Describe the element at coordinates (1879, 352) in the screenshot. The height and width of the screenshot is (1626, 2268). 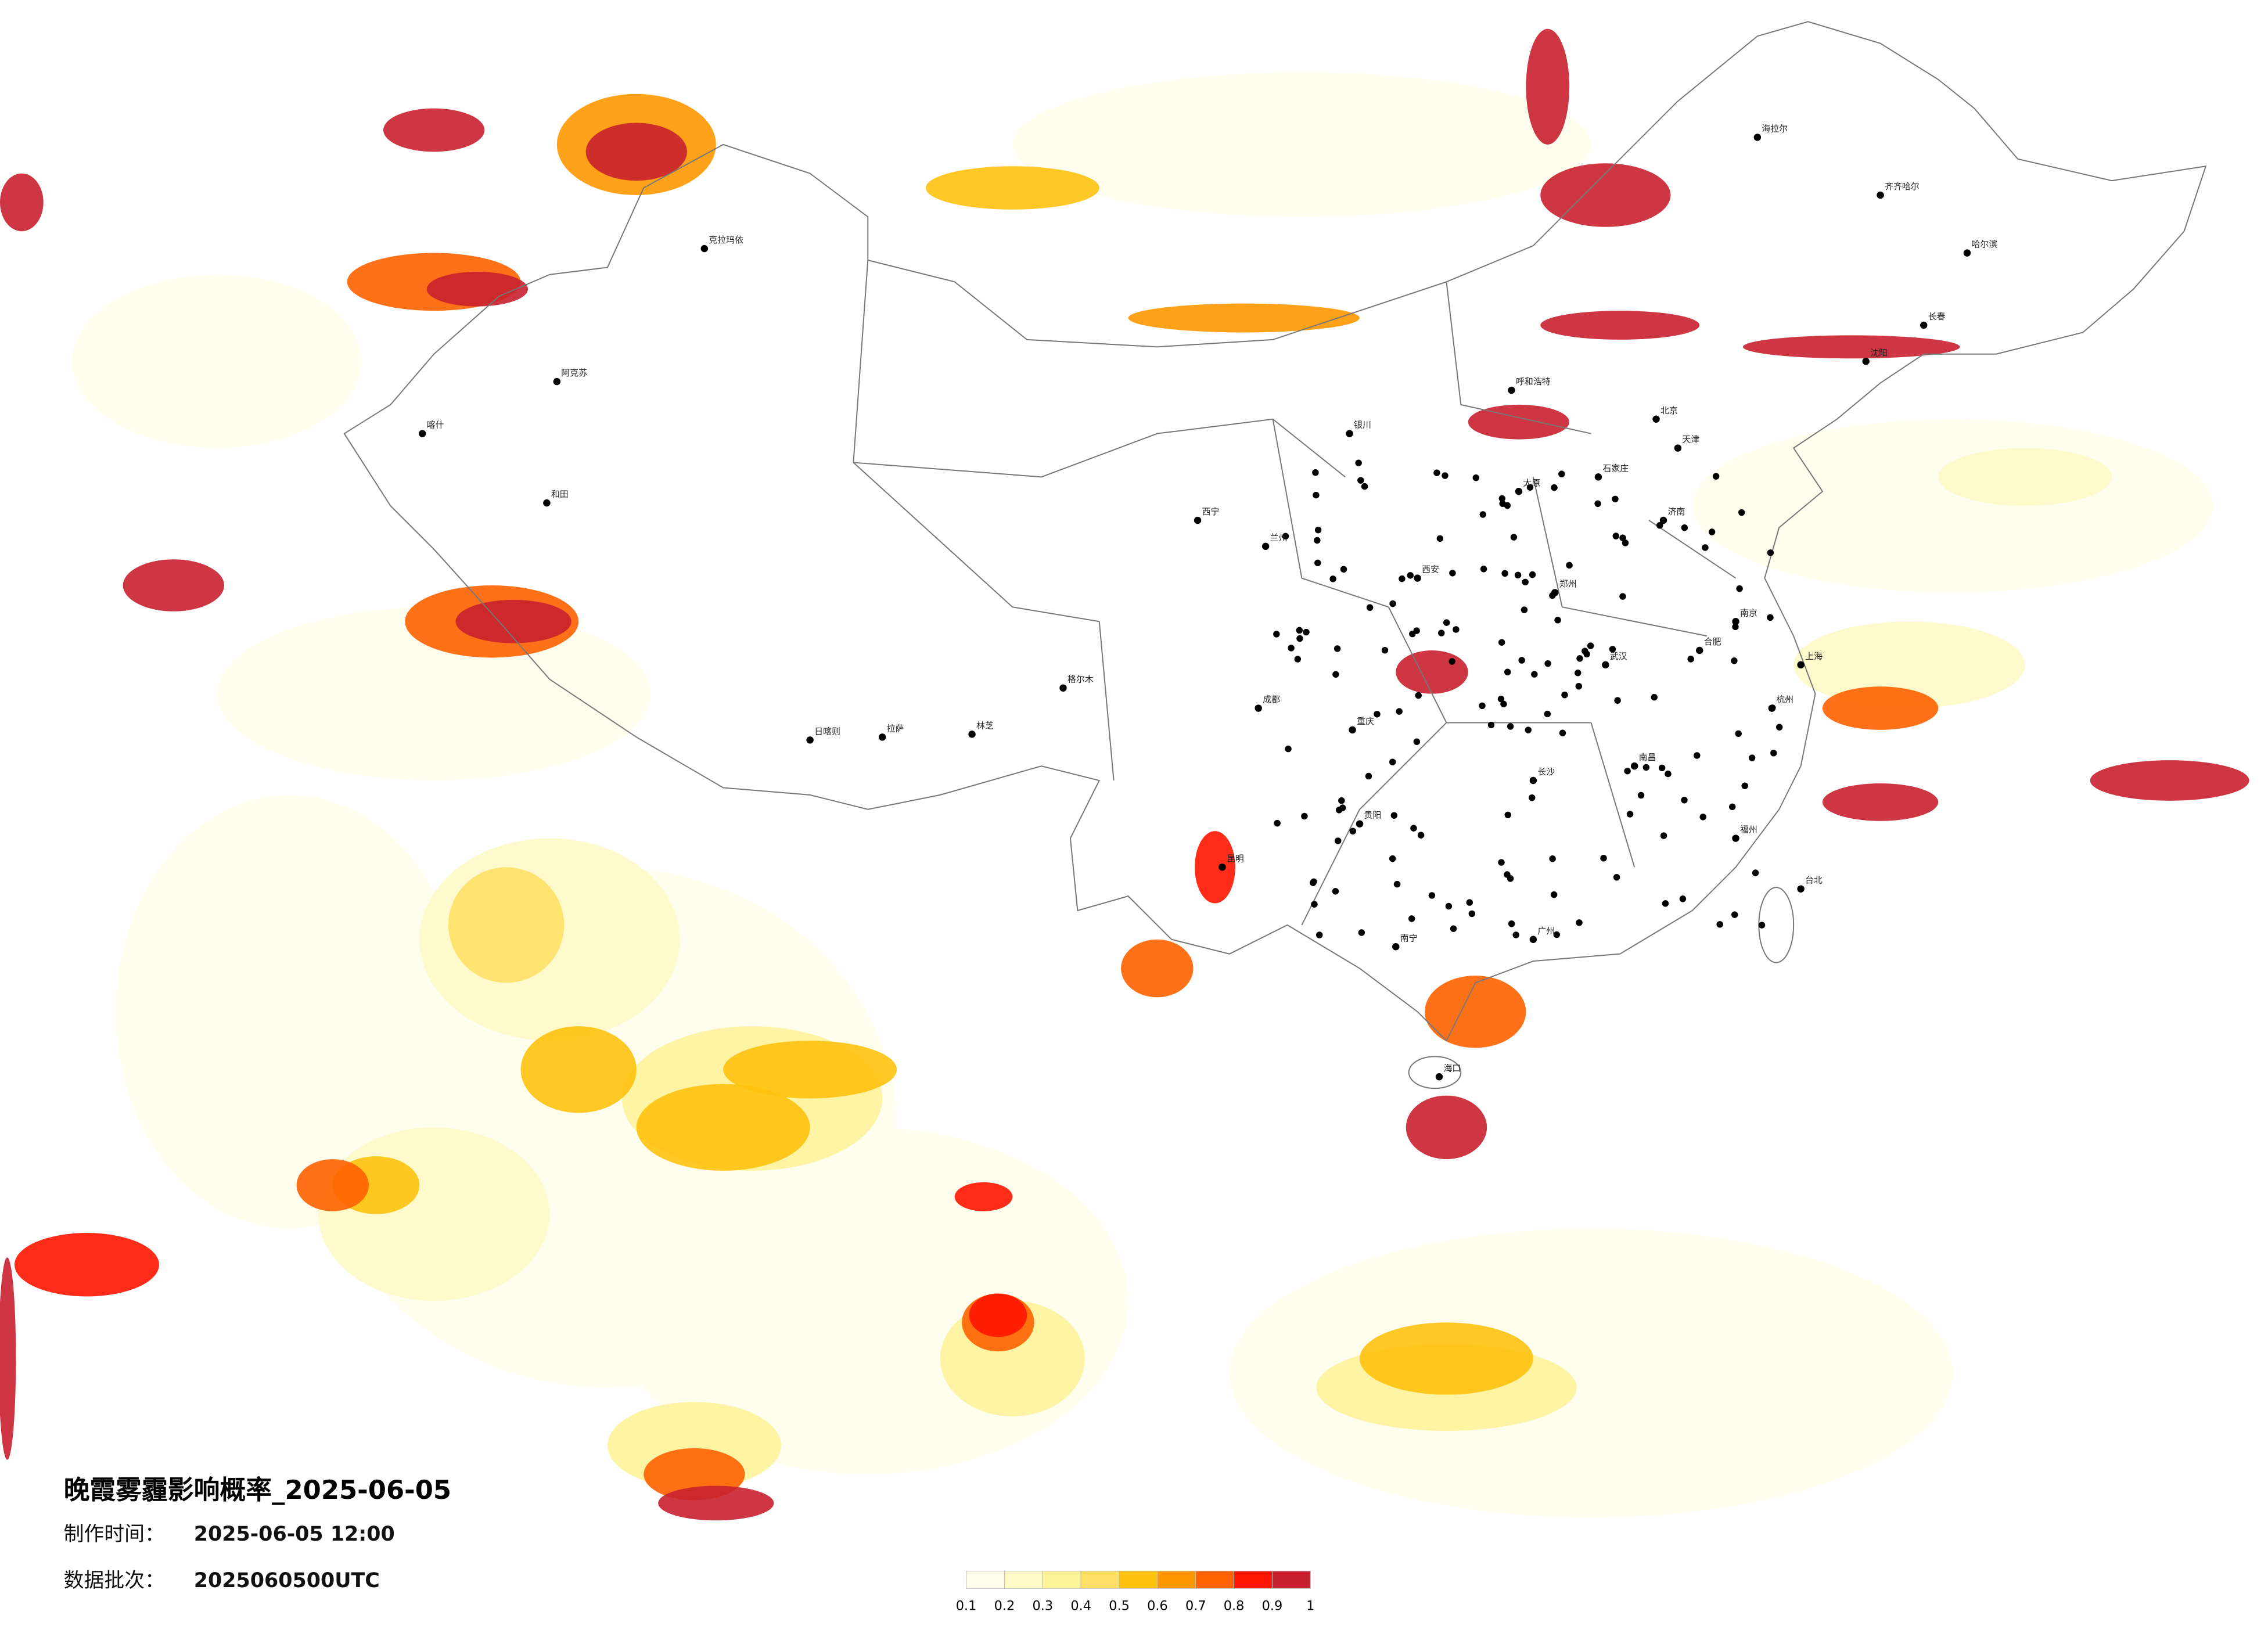
I see `city-label: 沈阳` at that location.